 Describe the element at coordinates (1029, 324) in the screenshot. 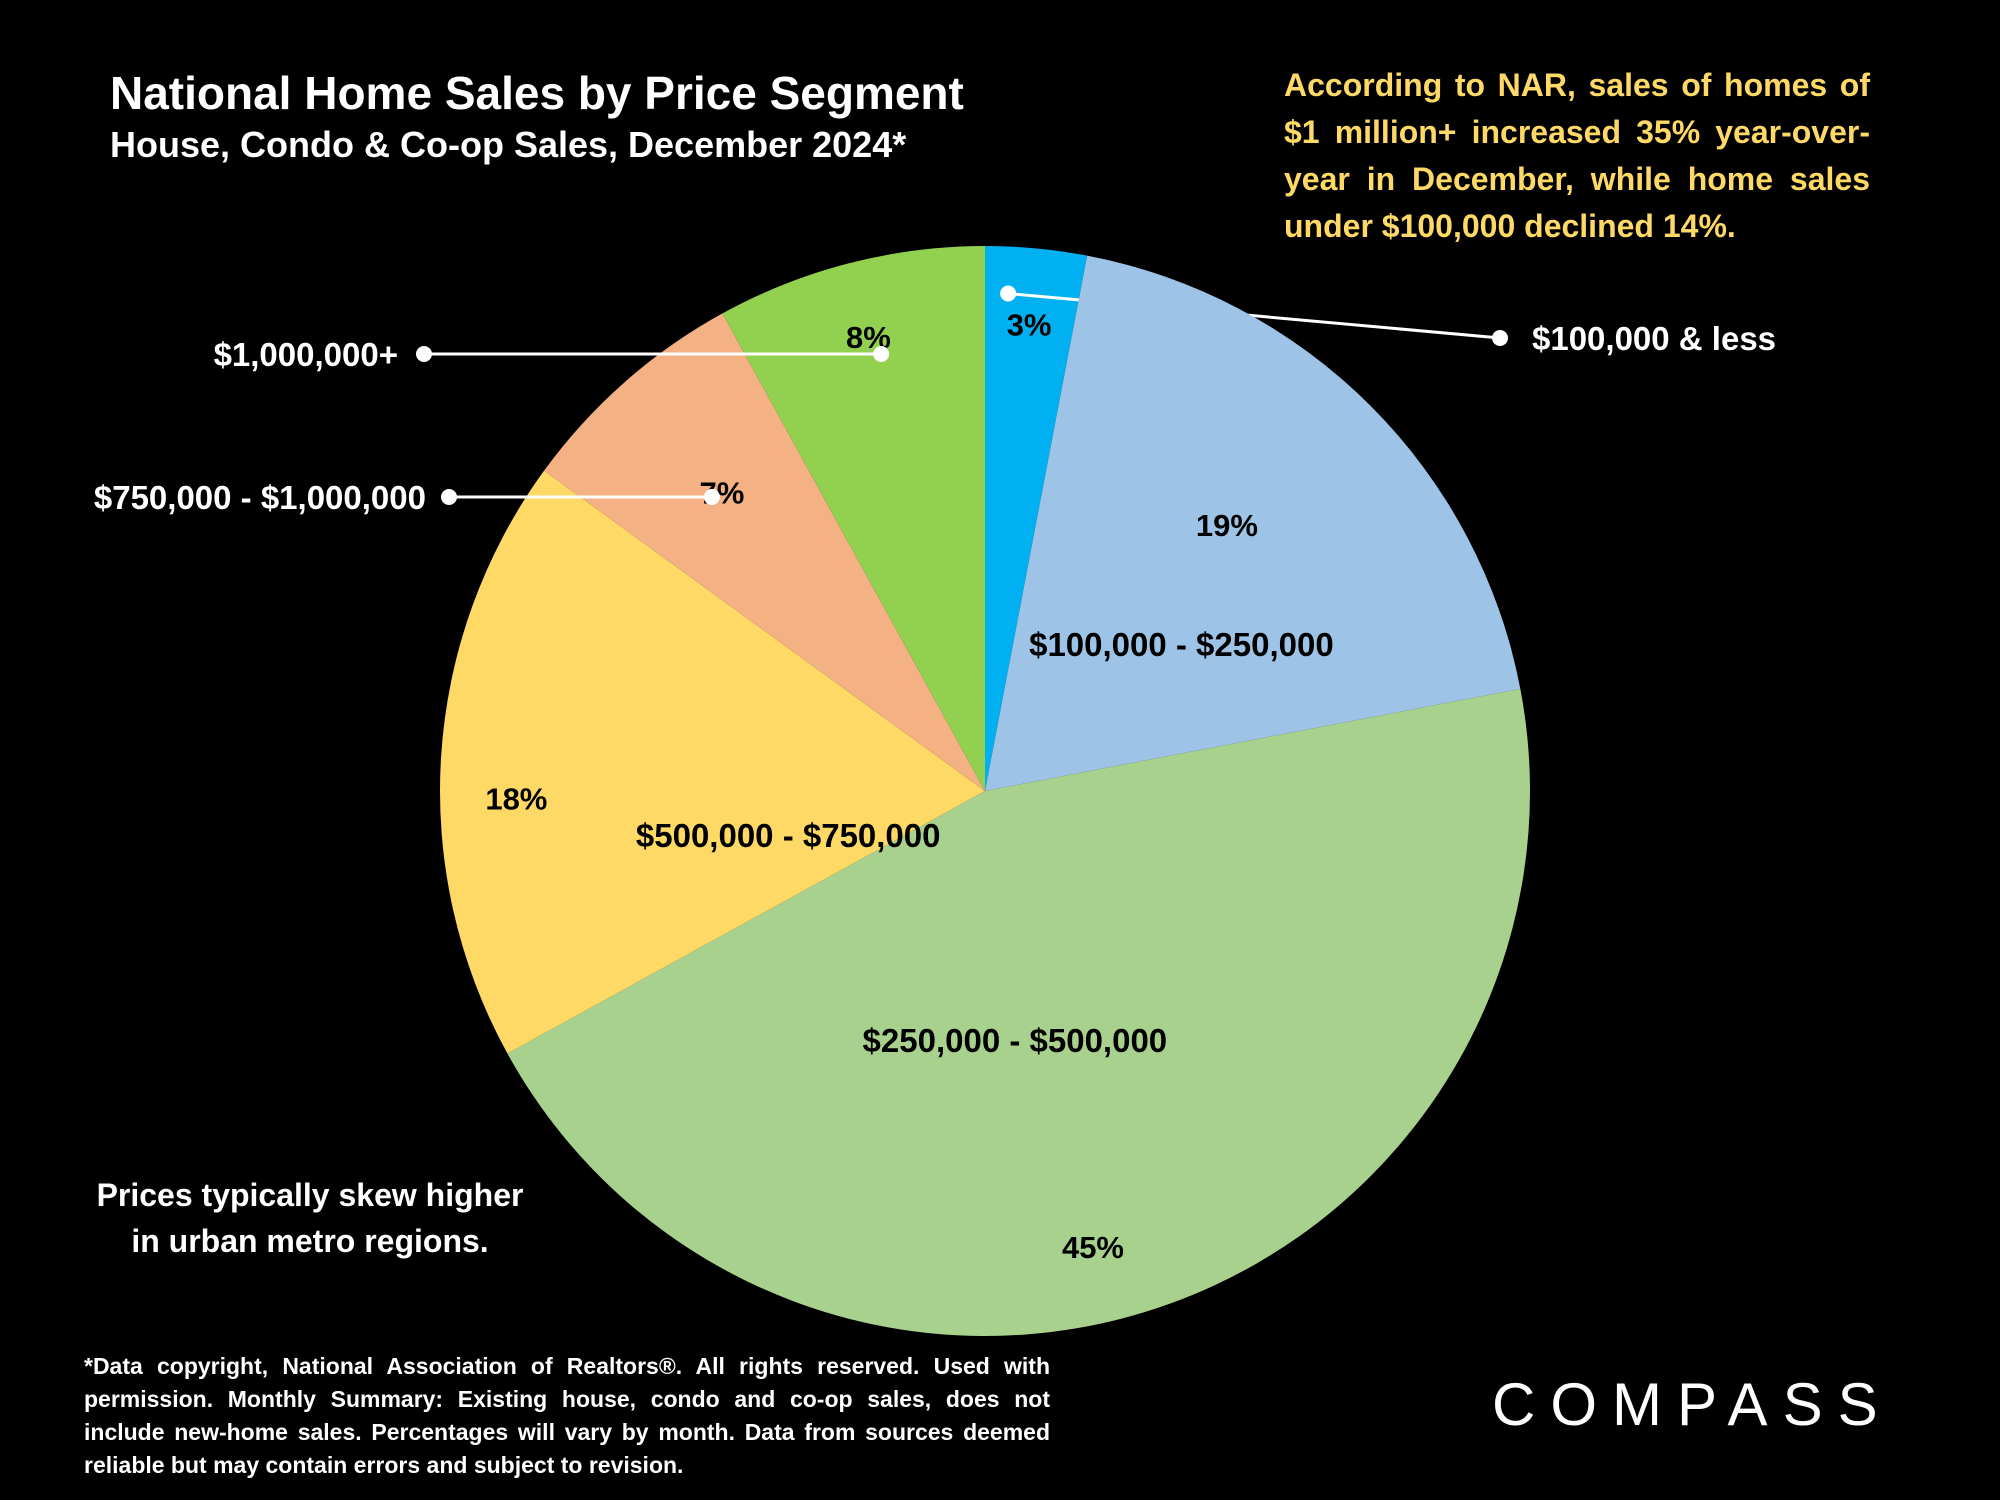

I see `slice-value-label: 3%` at that location.